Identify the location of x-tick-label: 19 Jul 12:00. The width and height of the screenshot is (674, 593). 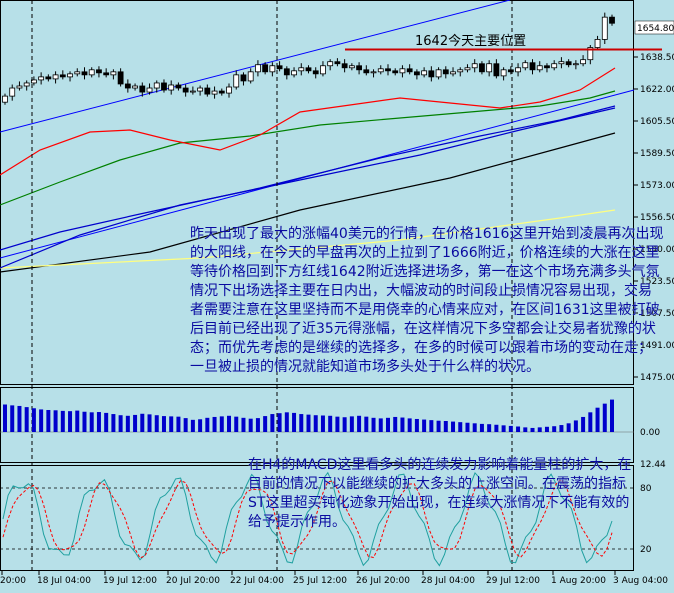
(130, 581).